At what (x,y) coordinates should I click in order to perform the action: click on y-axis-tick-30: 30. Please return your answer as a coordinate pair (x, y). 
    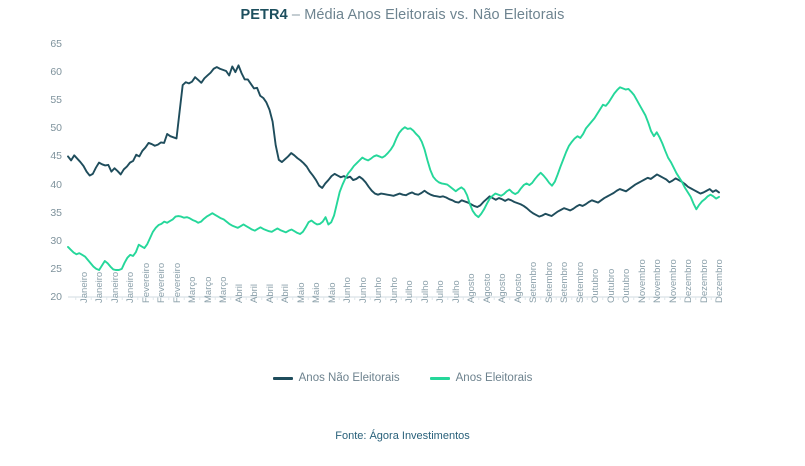
    Looking at the image, I should click on (56, 240).